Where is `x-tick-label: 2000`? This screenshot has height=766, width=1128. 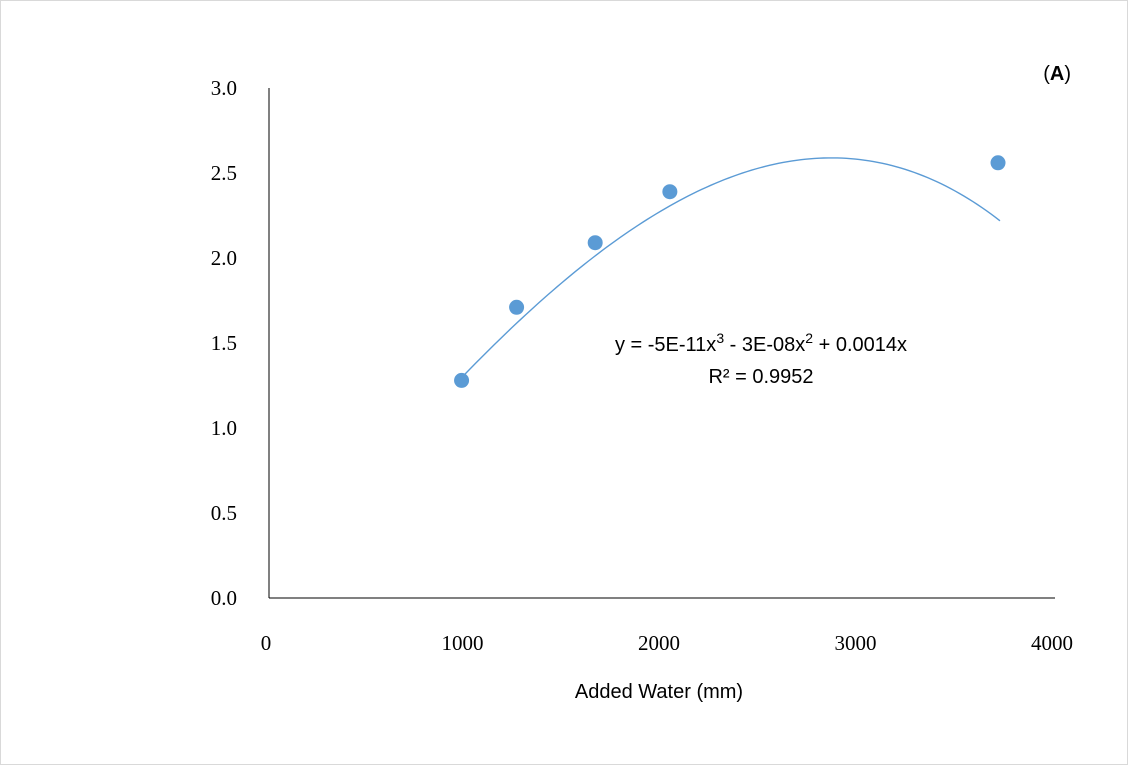 x-tick-label: 2000 is located at coordinates (659, 643).